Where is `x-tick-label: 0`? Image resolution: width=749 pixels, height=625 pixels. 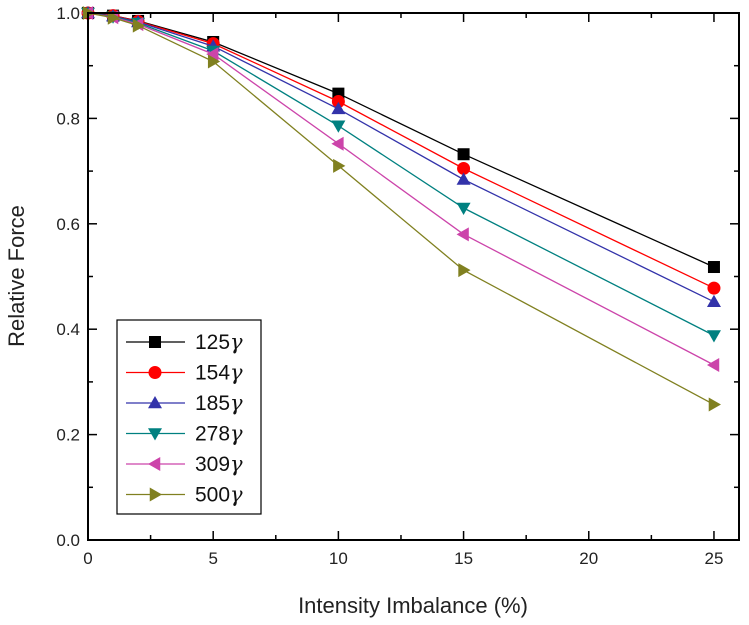 x-tick-label: 0 is located at coordinates (87, 558).